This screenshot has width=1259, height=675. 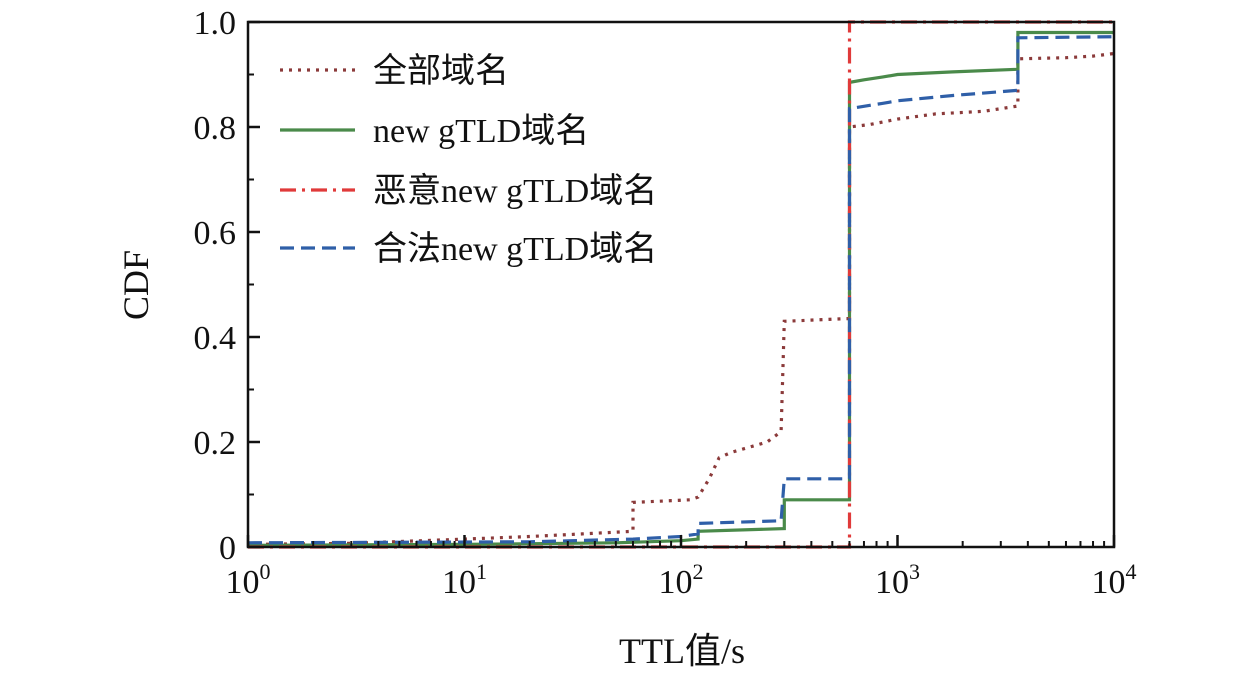 I want to click on x-tick-label: 10⁰, so click(x=248, y=580).